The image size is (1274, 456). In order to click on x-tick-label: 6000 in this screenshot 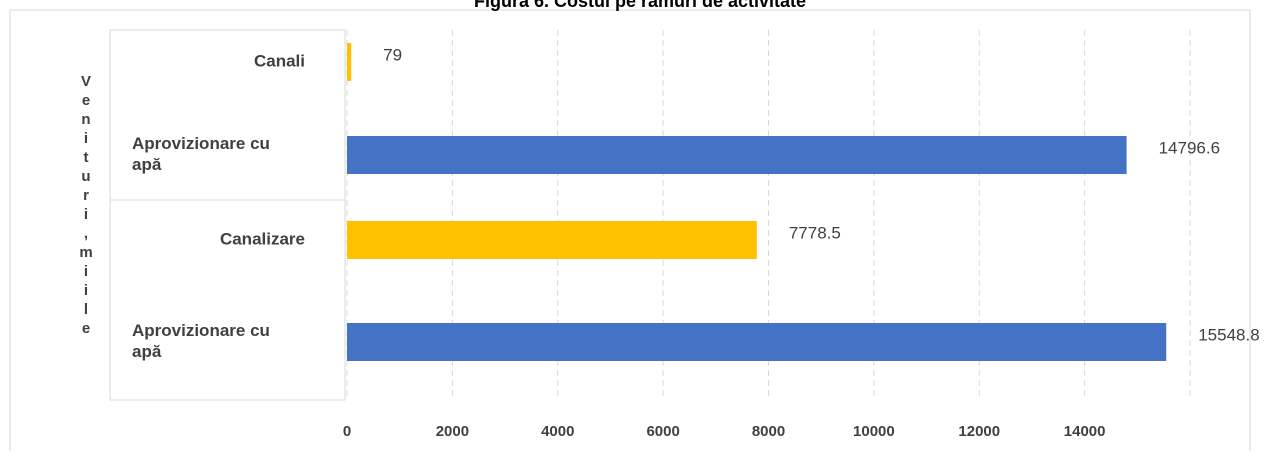, I will do `click(662, 431)`.